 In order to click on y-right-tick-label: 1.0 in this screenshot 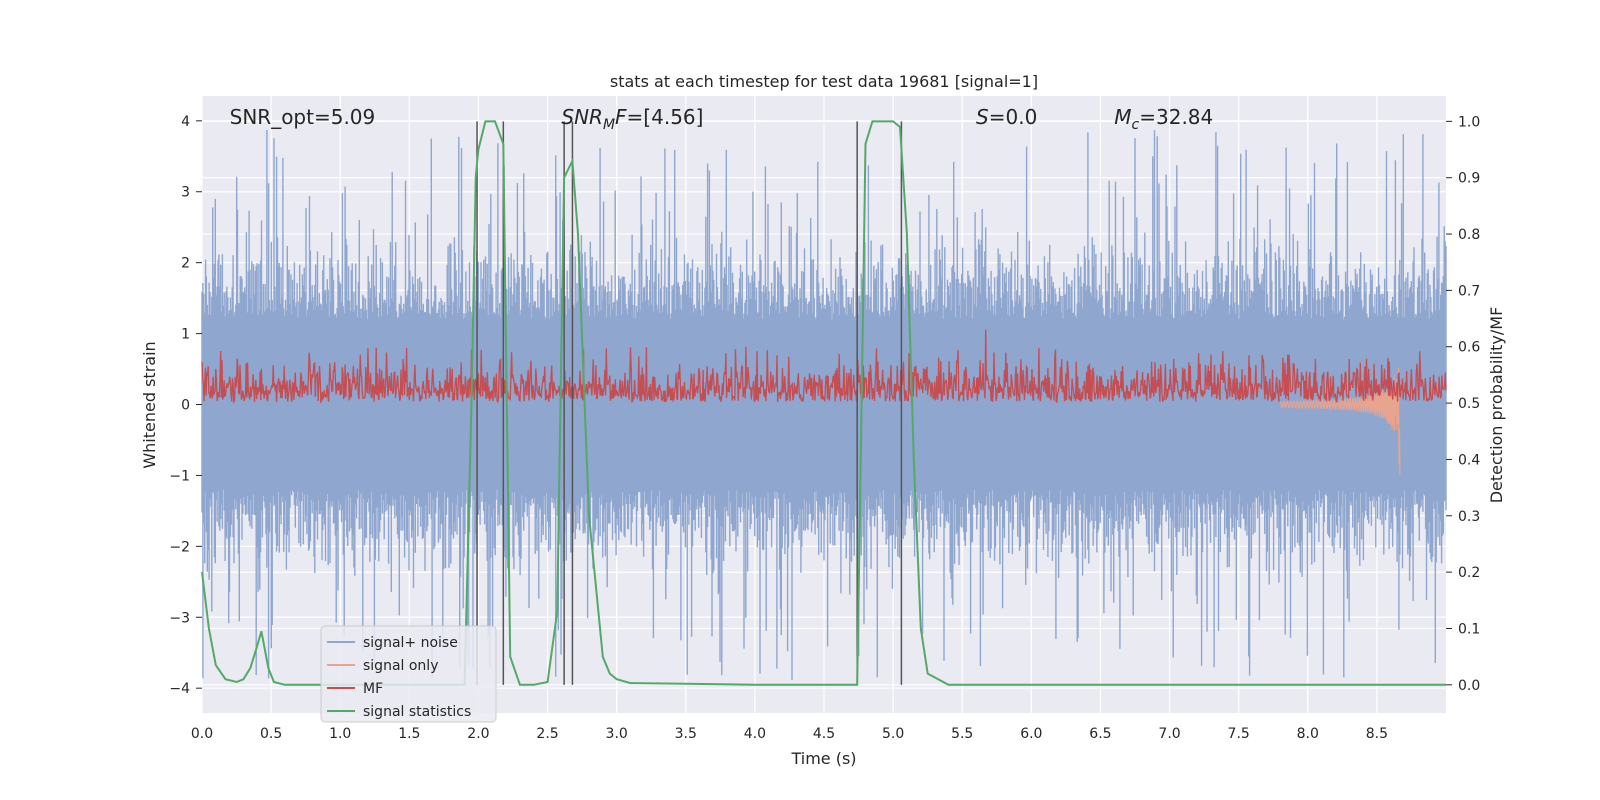, I will do `click(1469, 122)`.